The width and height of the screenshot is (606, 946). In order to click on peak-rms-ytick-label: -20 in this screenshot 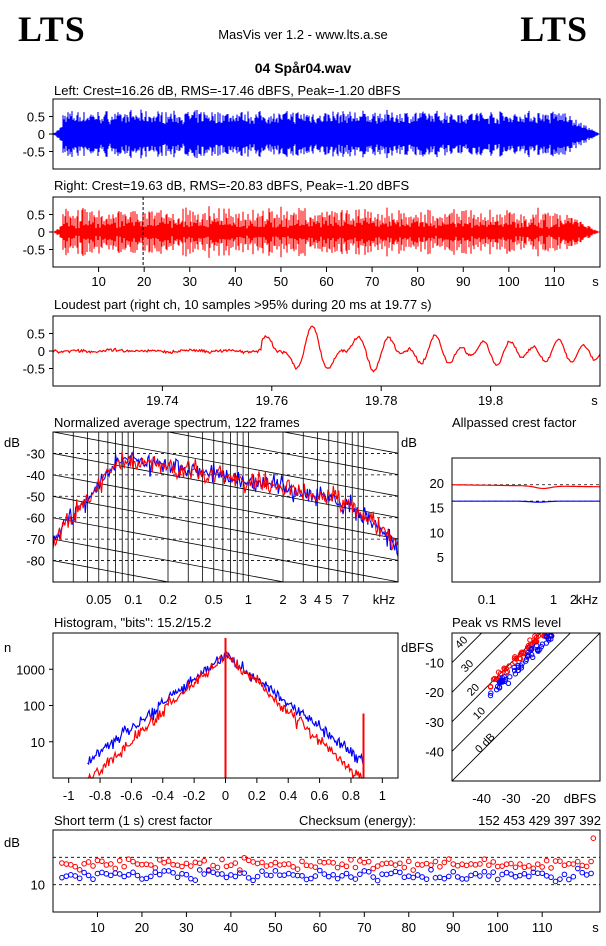, I will do `click(434, 692)`.